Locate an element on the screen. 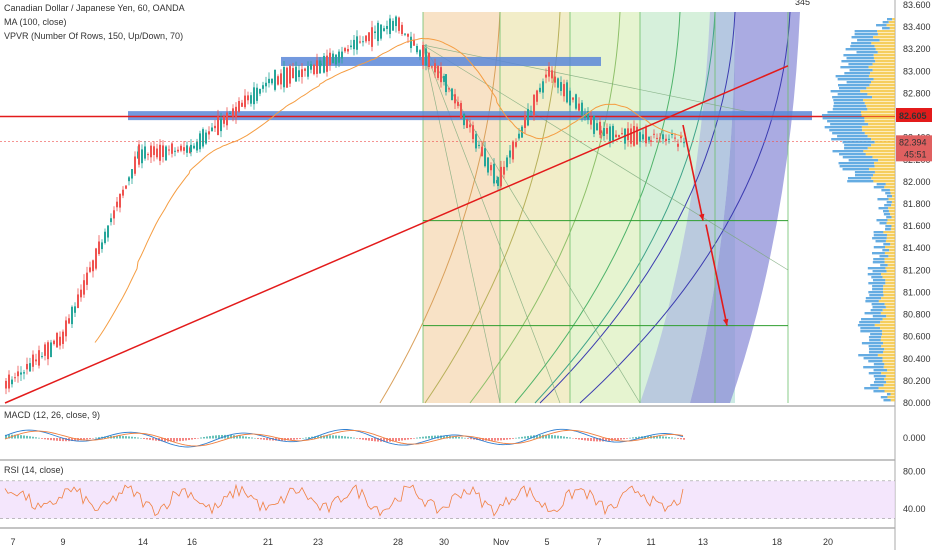 This screenshot has height=550, width=932. macd-tick-label: 0.000 is located at coordinates (914, 438).